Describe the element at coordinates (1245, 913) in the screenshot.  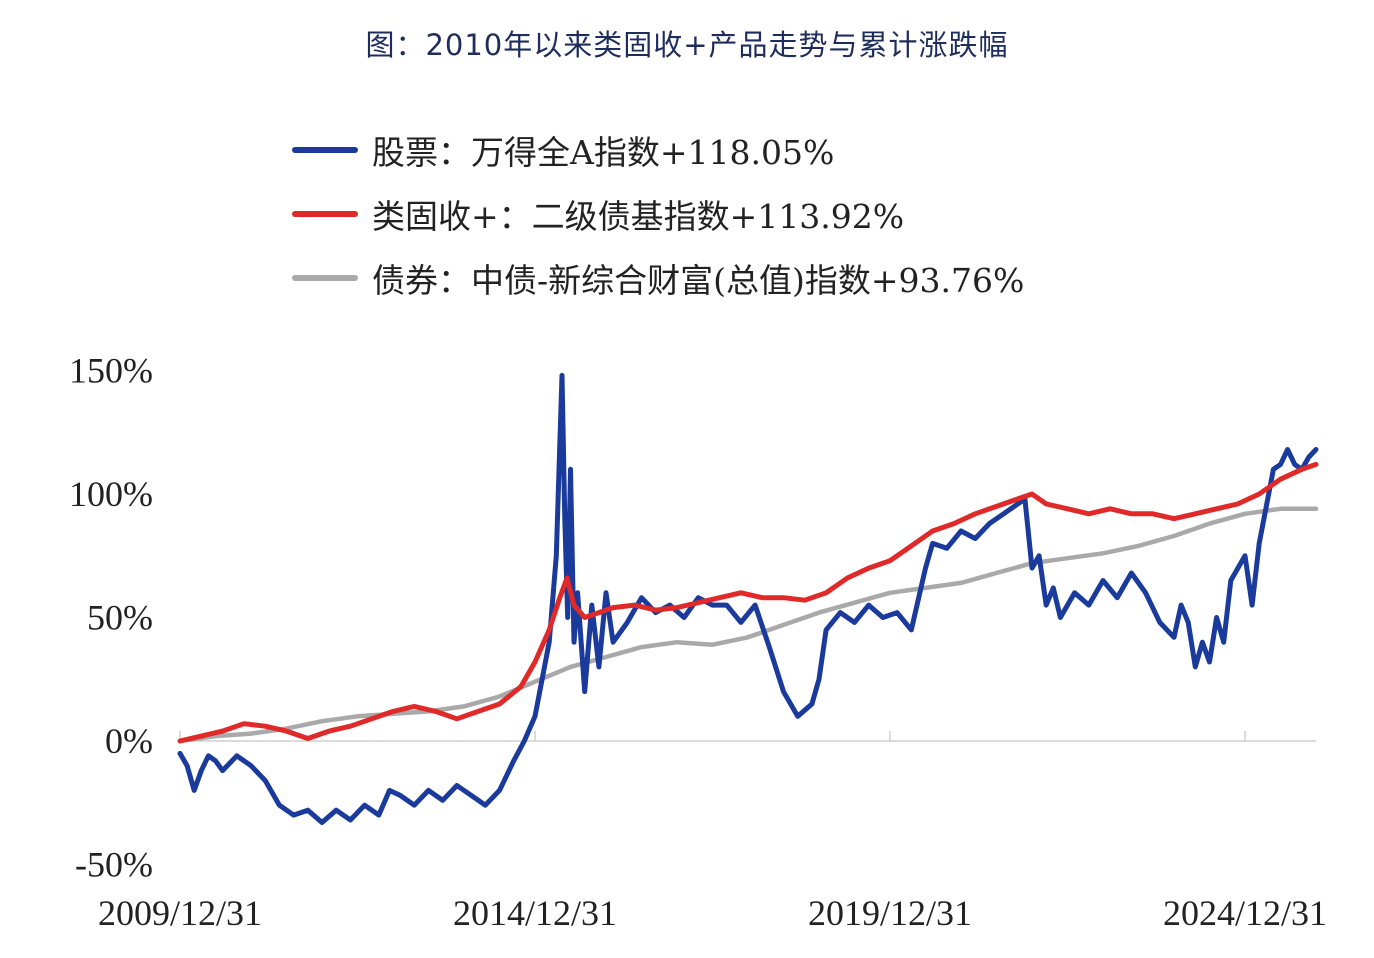
I see `x-tick-label: 2024/12/31` at that location.